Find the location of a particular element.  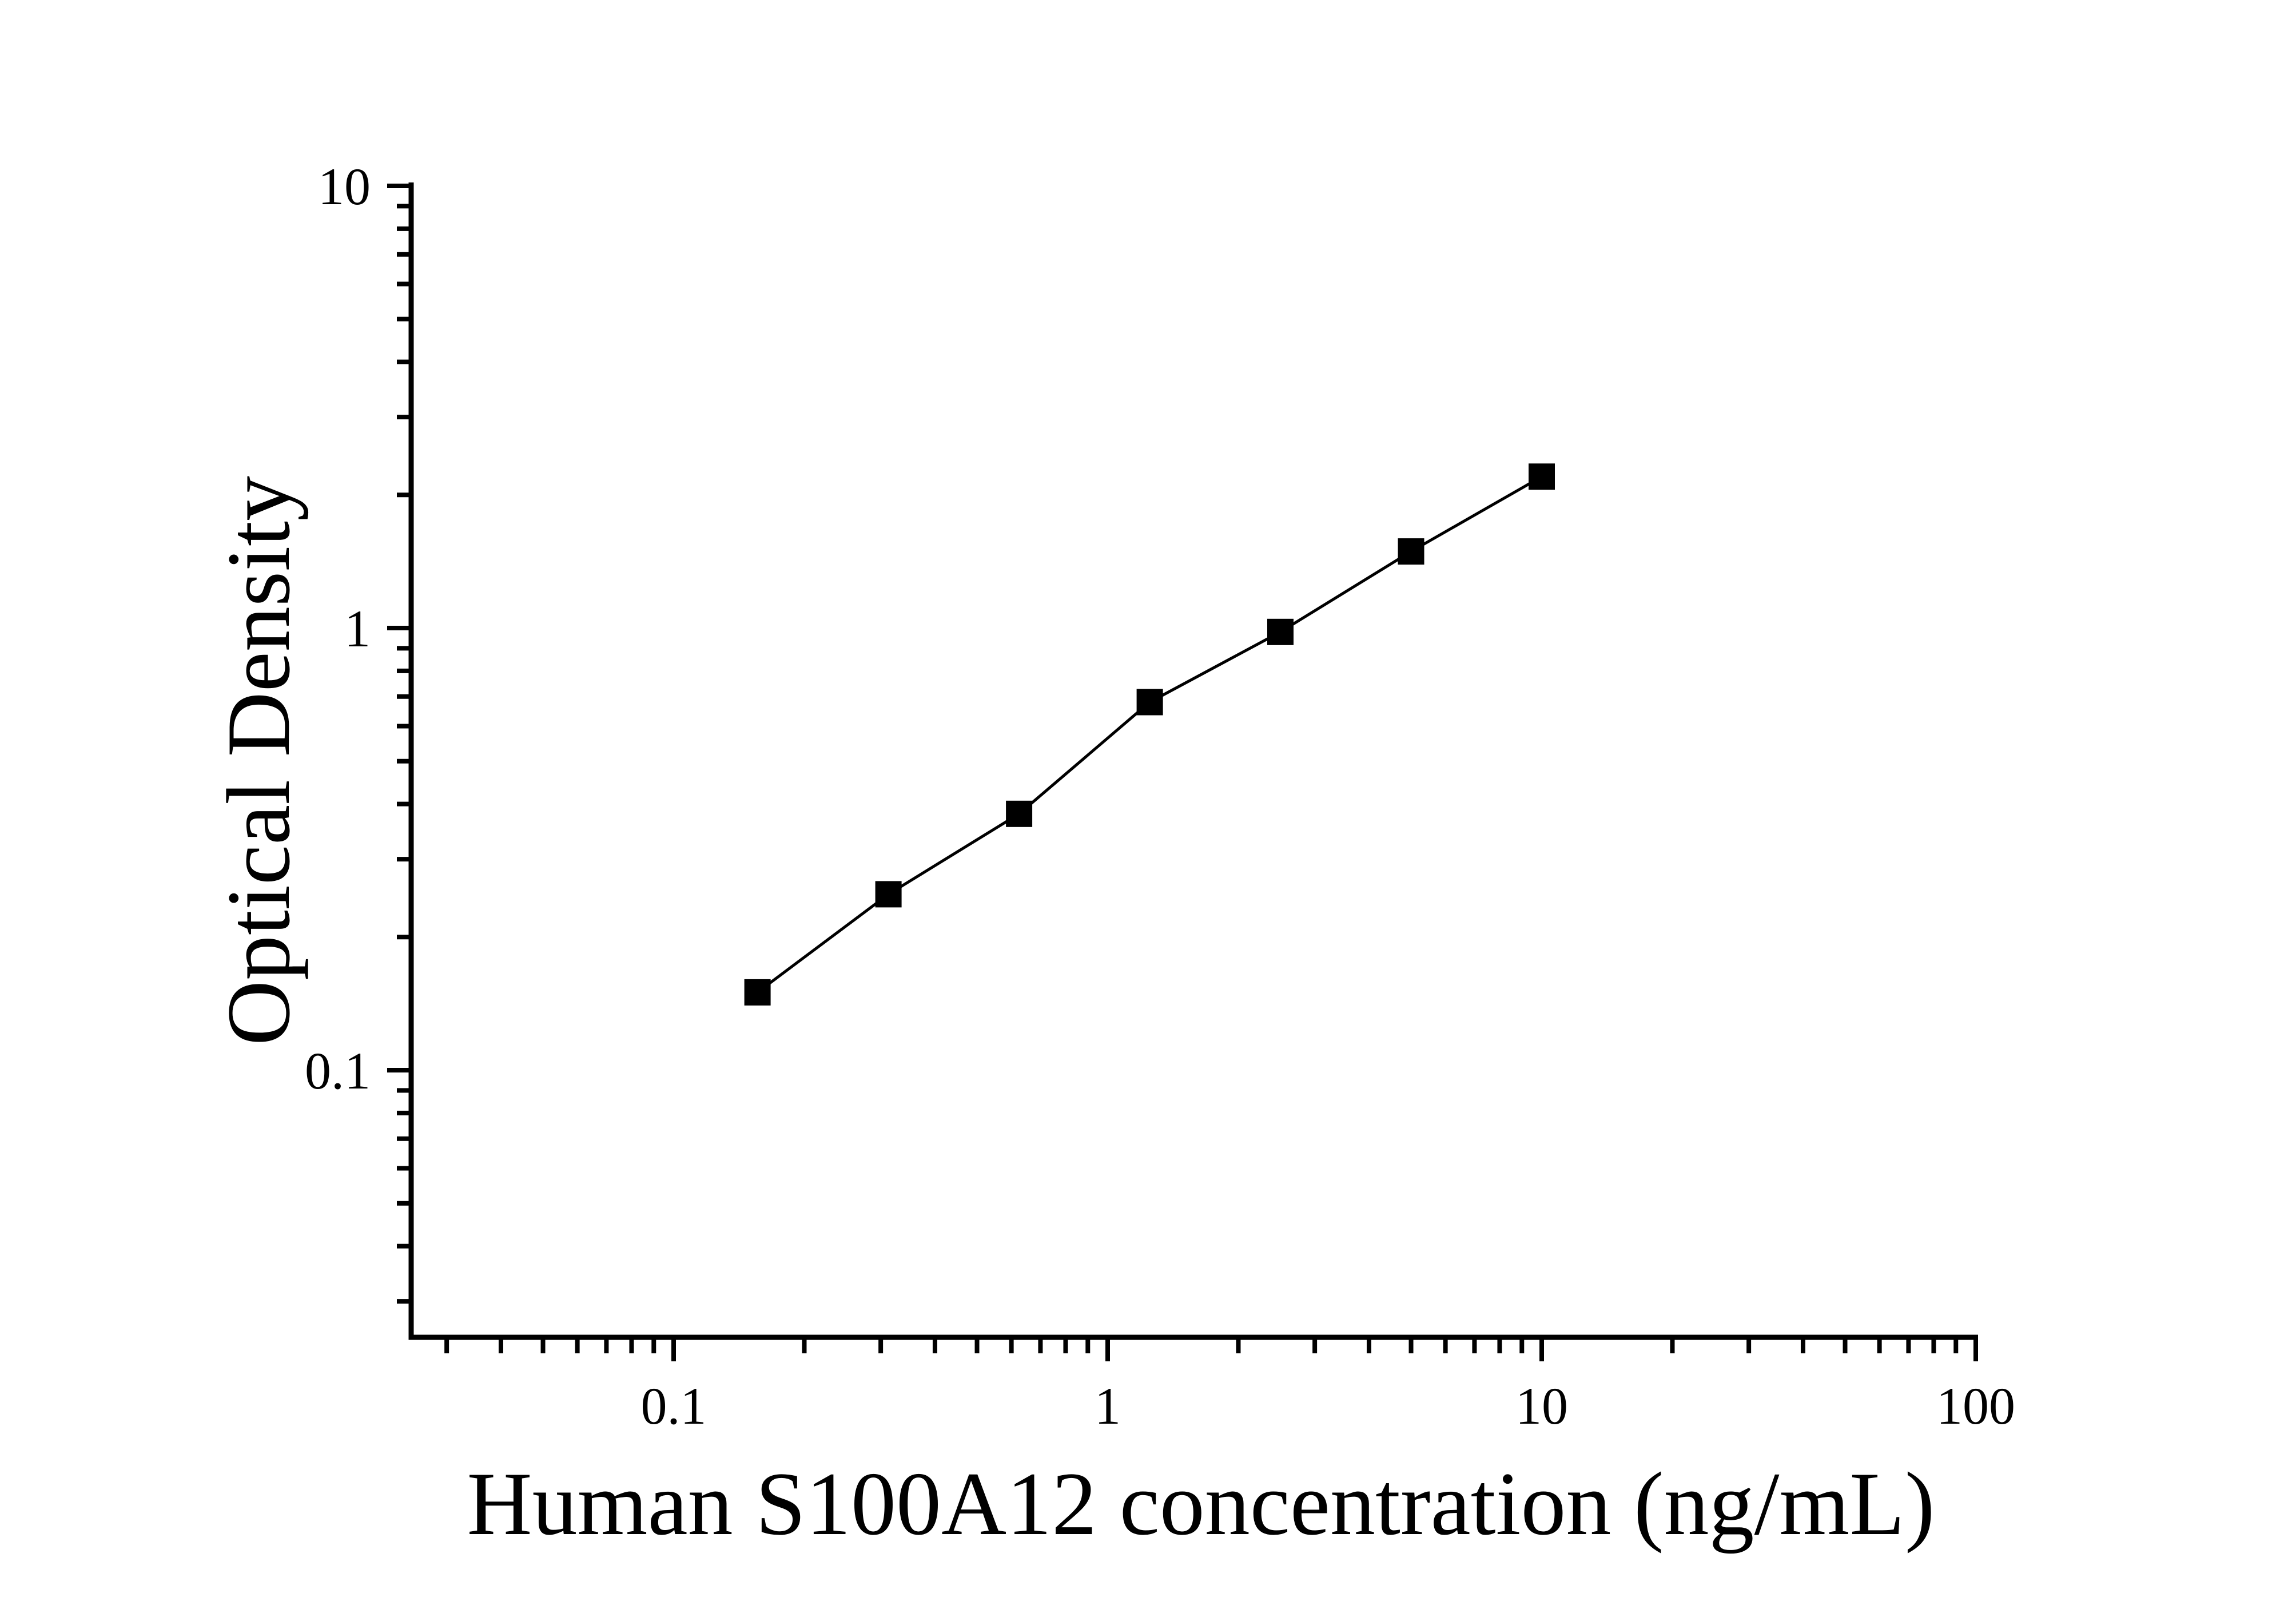

series is located at coordinates (1149, 734).